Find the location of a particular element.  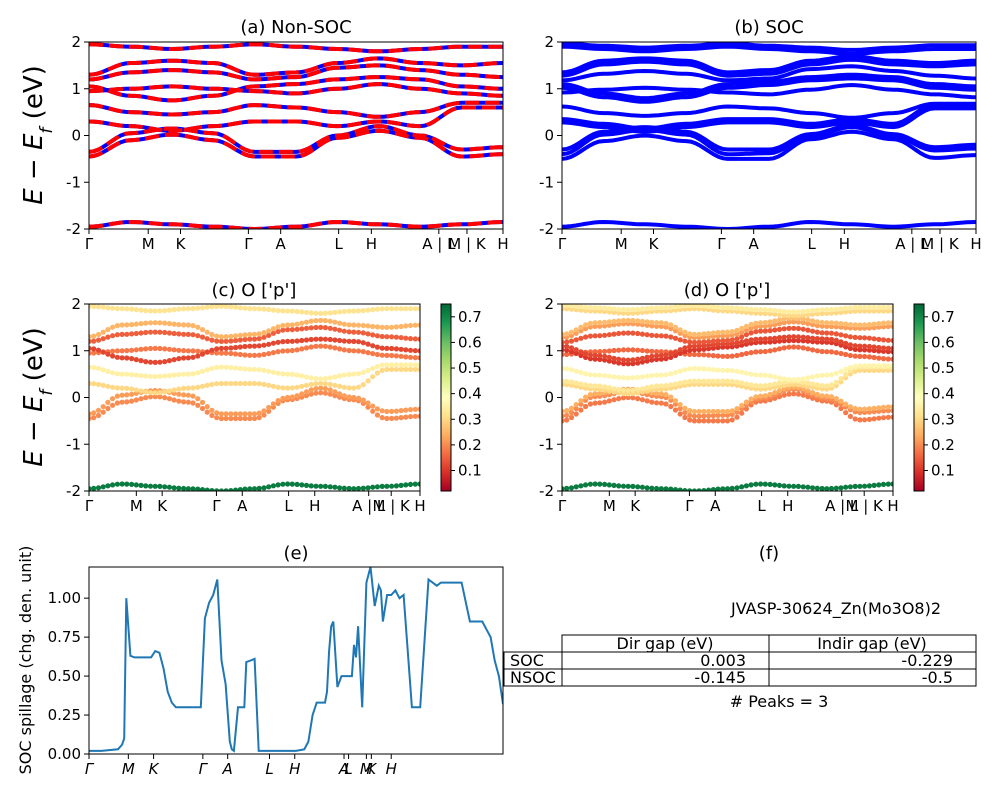

panel-e-title: (e) is located at coordinates (295, 553).